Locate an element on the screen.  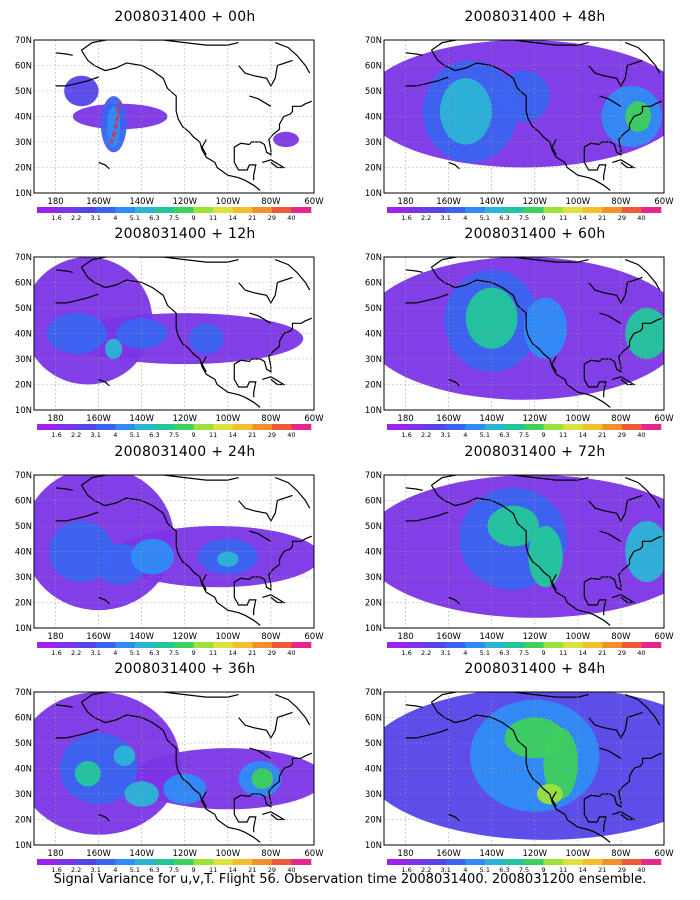
colorbar-label: 7.5 is located at coordinates (174, 435).